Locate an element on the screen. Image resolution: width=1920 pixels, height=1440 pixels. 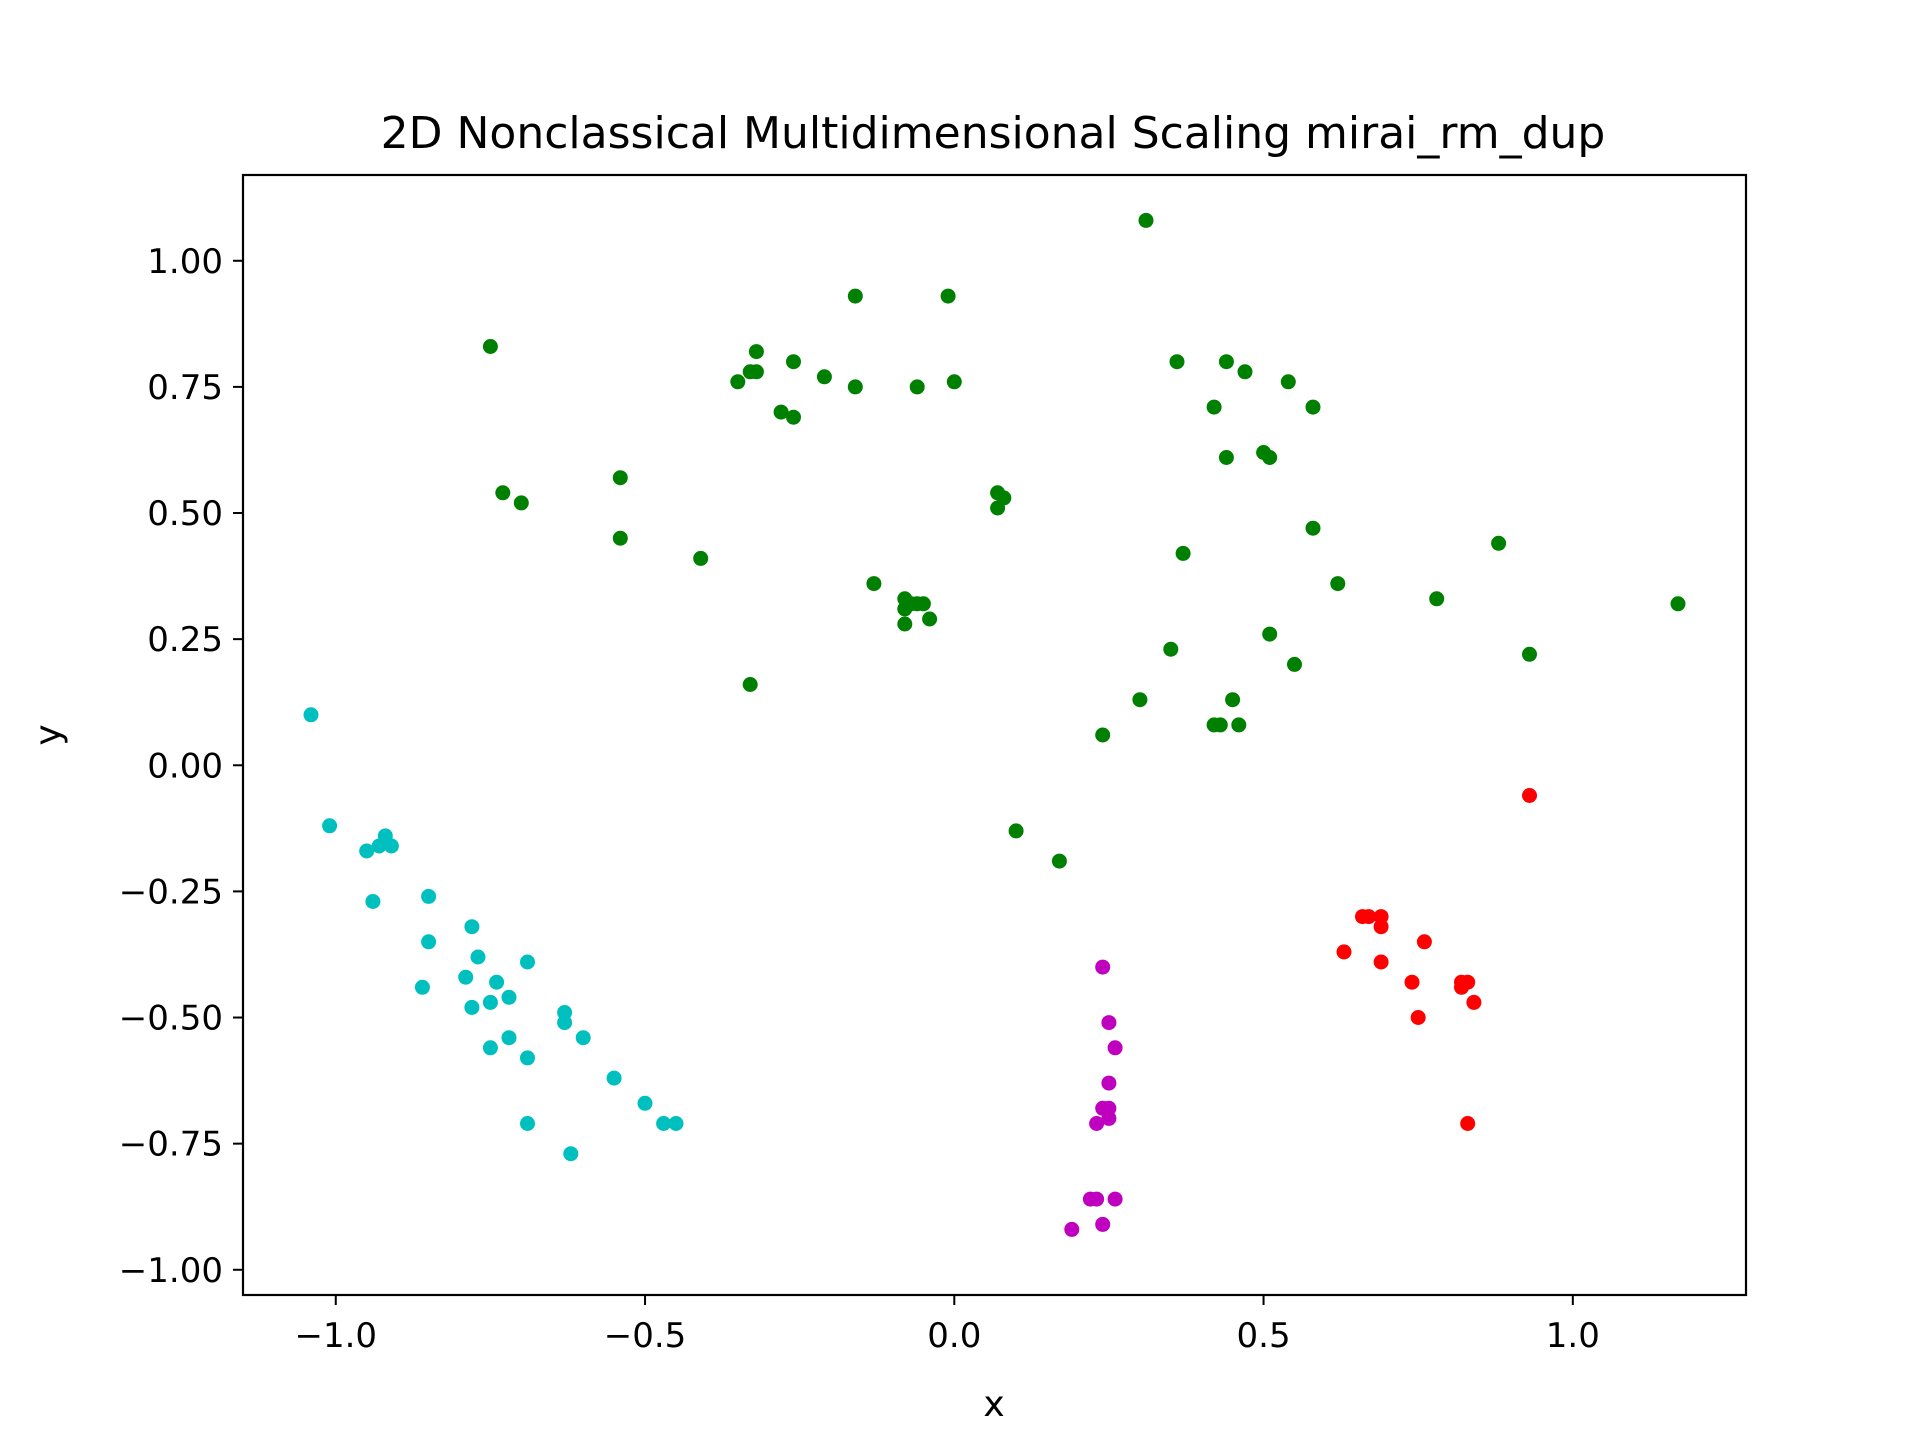
y-axis-title: y is located at coordinates (48, 734).